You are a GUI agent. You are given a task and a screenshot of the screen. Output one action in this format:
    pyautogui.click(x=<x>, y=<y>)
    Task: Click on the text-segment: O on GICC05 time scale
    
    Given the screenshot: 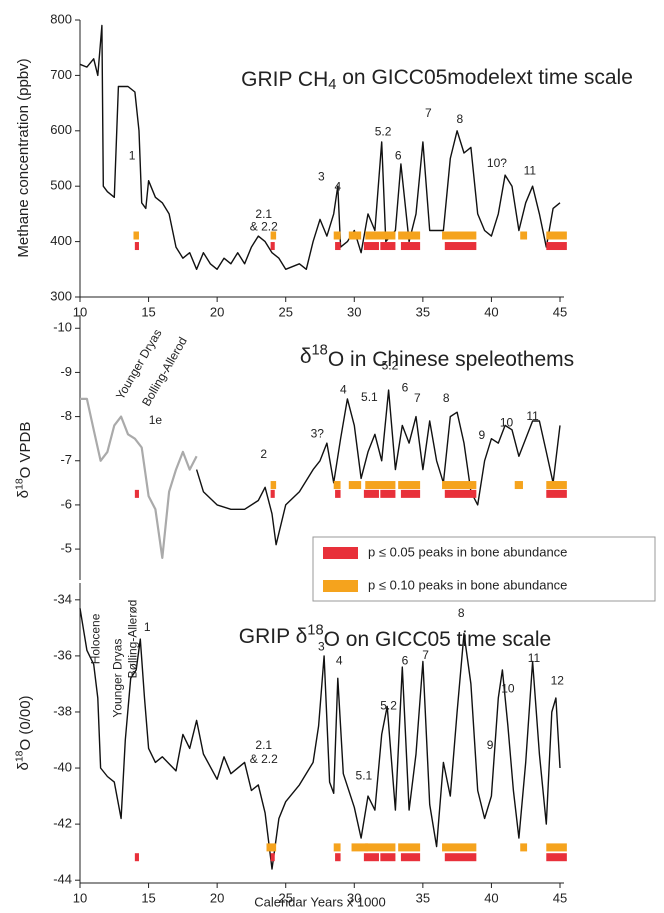 What is the action you would take?
    pyautogui.click(x=438, y=638)
    